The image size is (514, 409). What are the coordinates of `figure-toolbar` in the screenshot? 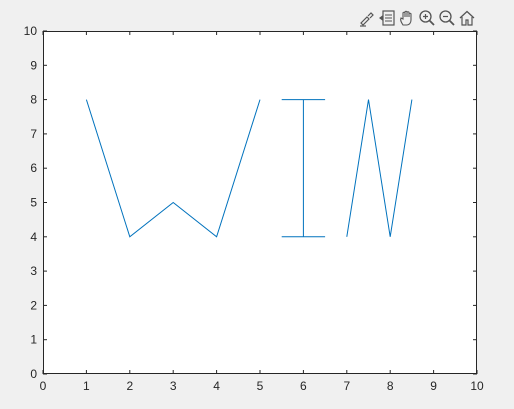 It's located at (417, 18).